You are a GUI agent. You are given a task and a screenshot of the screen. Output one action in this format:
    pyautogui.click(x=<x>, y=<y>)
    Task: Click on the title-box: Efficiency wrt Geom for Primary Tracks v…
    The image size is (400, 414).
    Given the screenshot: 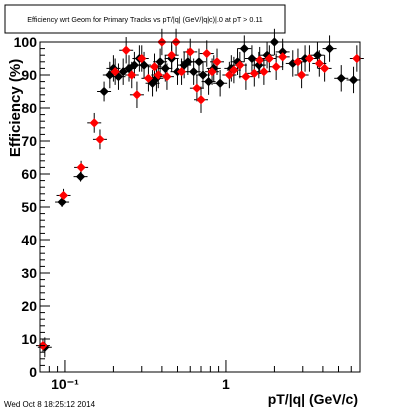 What is the action you would take?
    pyautogui.click(x=145, y=19)
    